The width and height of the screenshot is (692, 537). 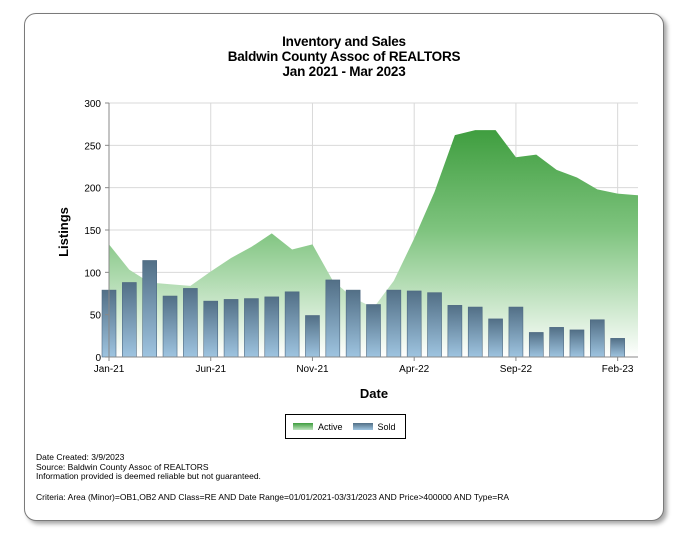 I want to click on x-tick-label: Sep-22, so click(x=516, y=369).